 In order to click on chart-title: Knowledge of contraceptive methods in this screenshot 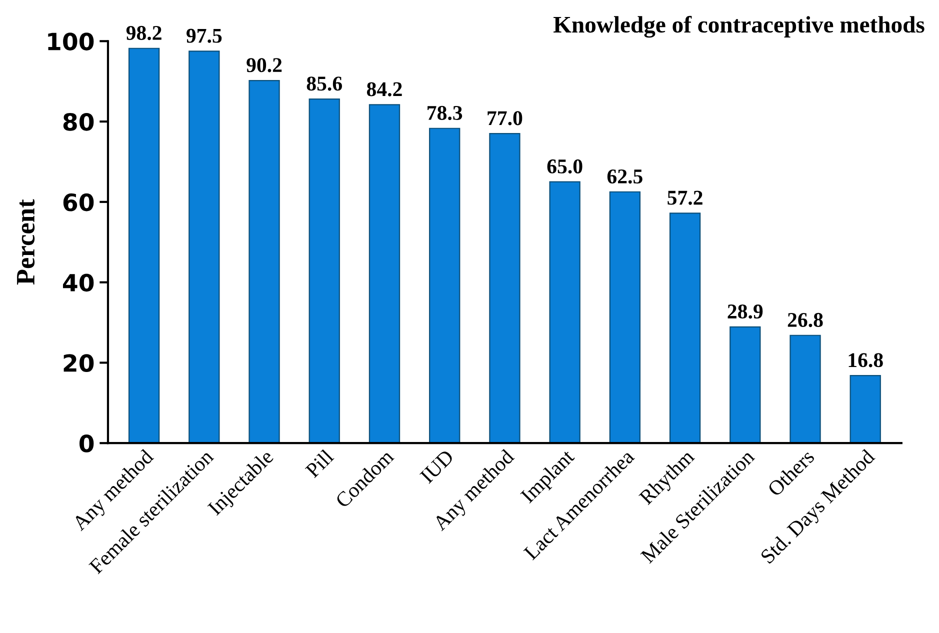, I will do `click(739, 27)`.